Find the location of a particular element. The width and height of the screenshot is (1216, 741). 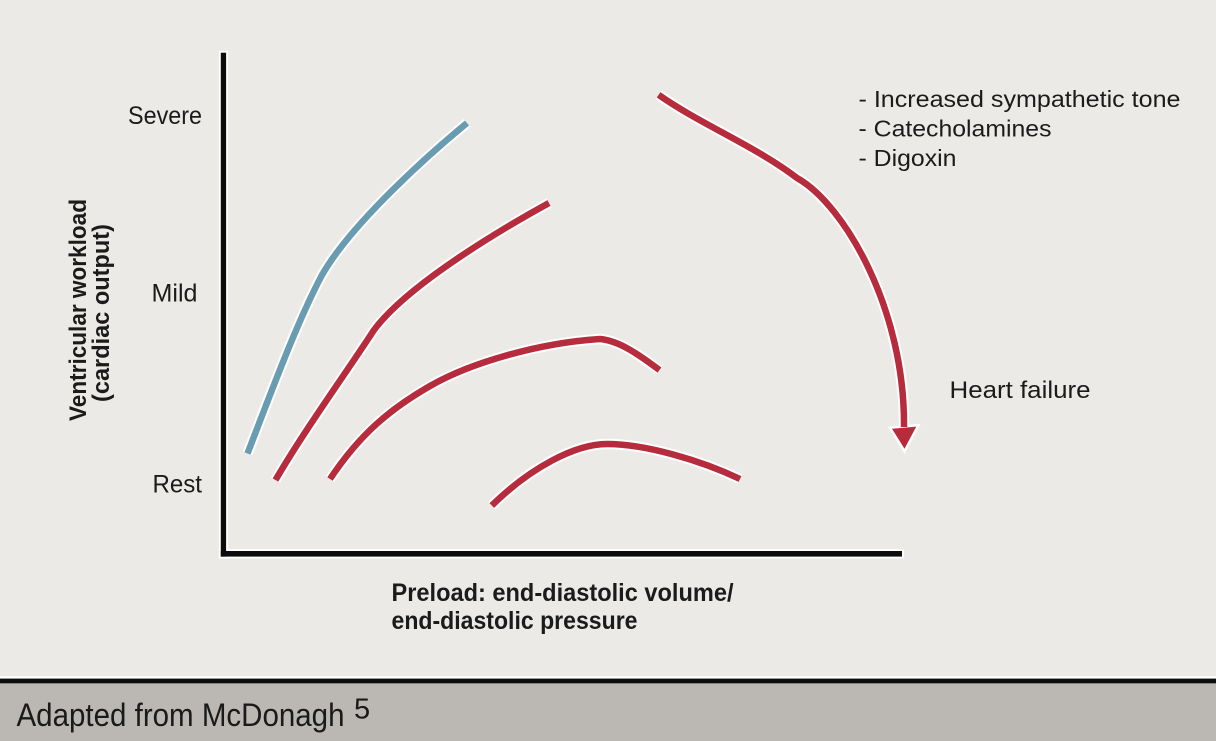

svg-text: - Catecholamines is located at coordinates (955, 129).